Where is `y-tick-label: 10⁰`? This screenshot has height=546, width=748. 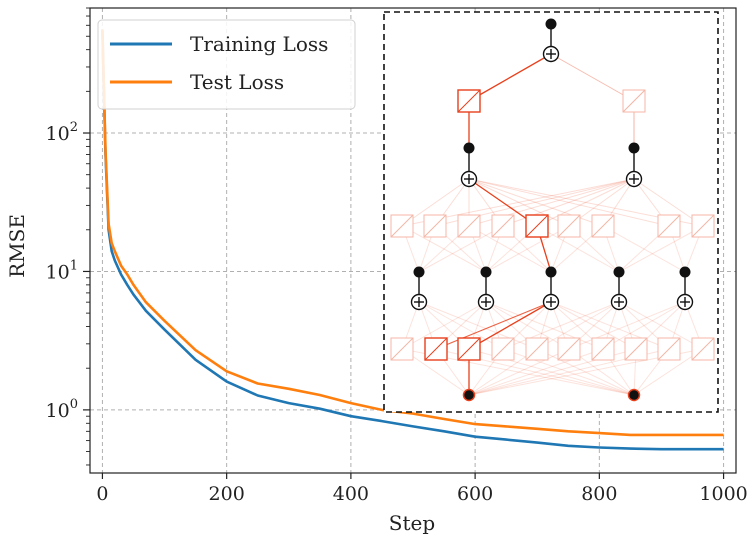 y-tick-label: 10⁰ is located at coordinates (62, 409).